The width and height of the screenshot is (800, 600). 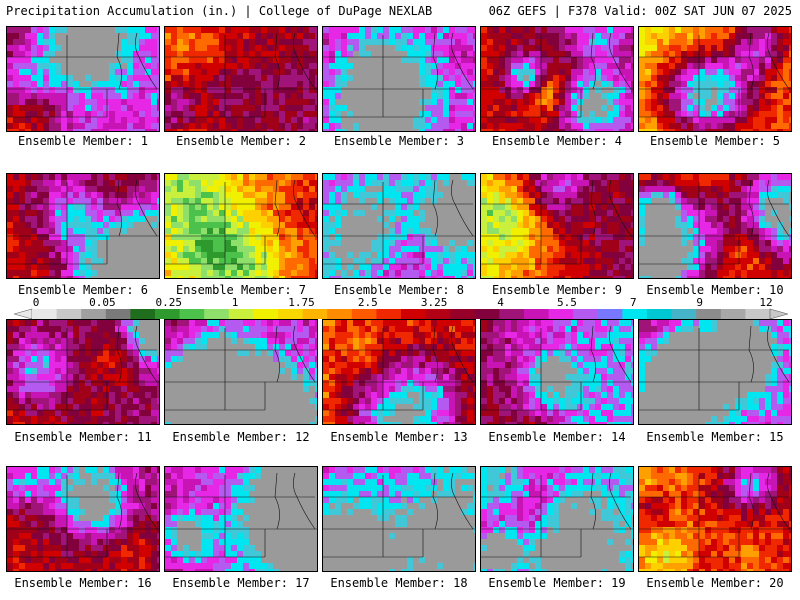 I want to click on scale-tick-label: 1.75, so click(x=301, y=302).